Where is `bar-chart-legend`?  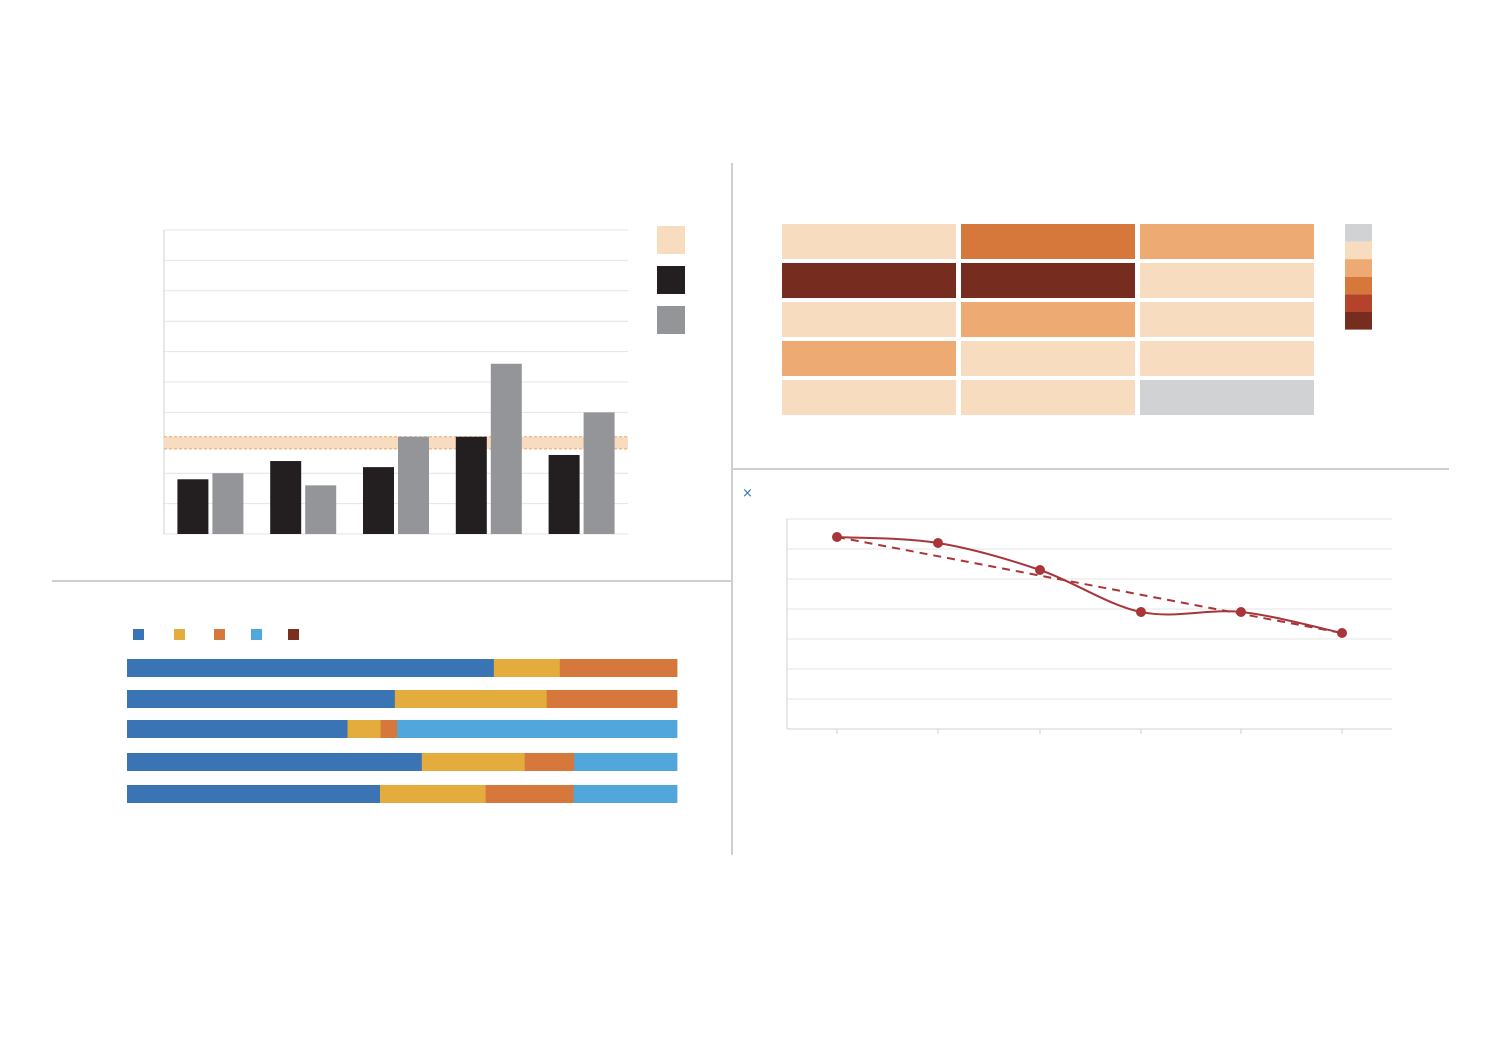 bar-chart-legend is located at coordinates (671, 280).